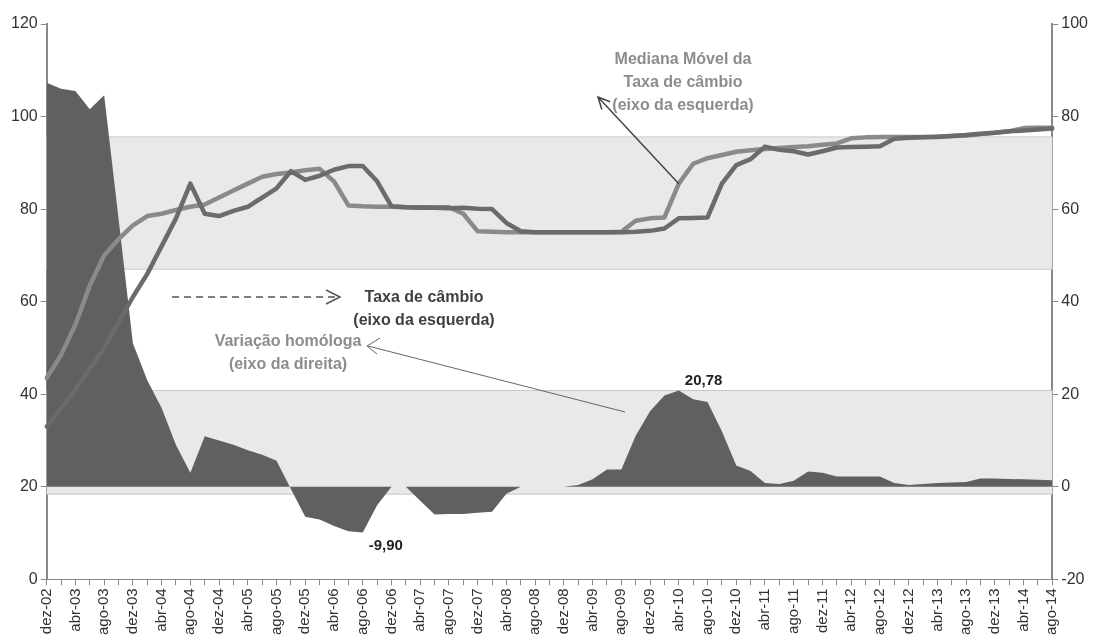 The height and width of the screenshot is (642, 1107). What do you see at coordinates (1070, 301) in the screenshot?
I see `y2-tick-label: 40` at bounding box center [1070, 301].